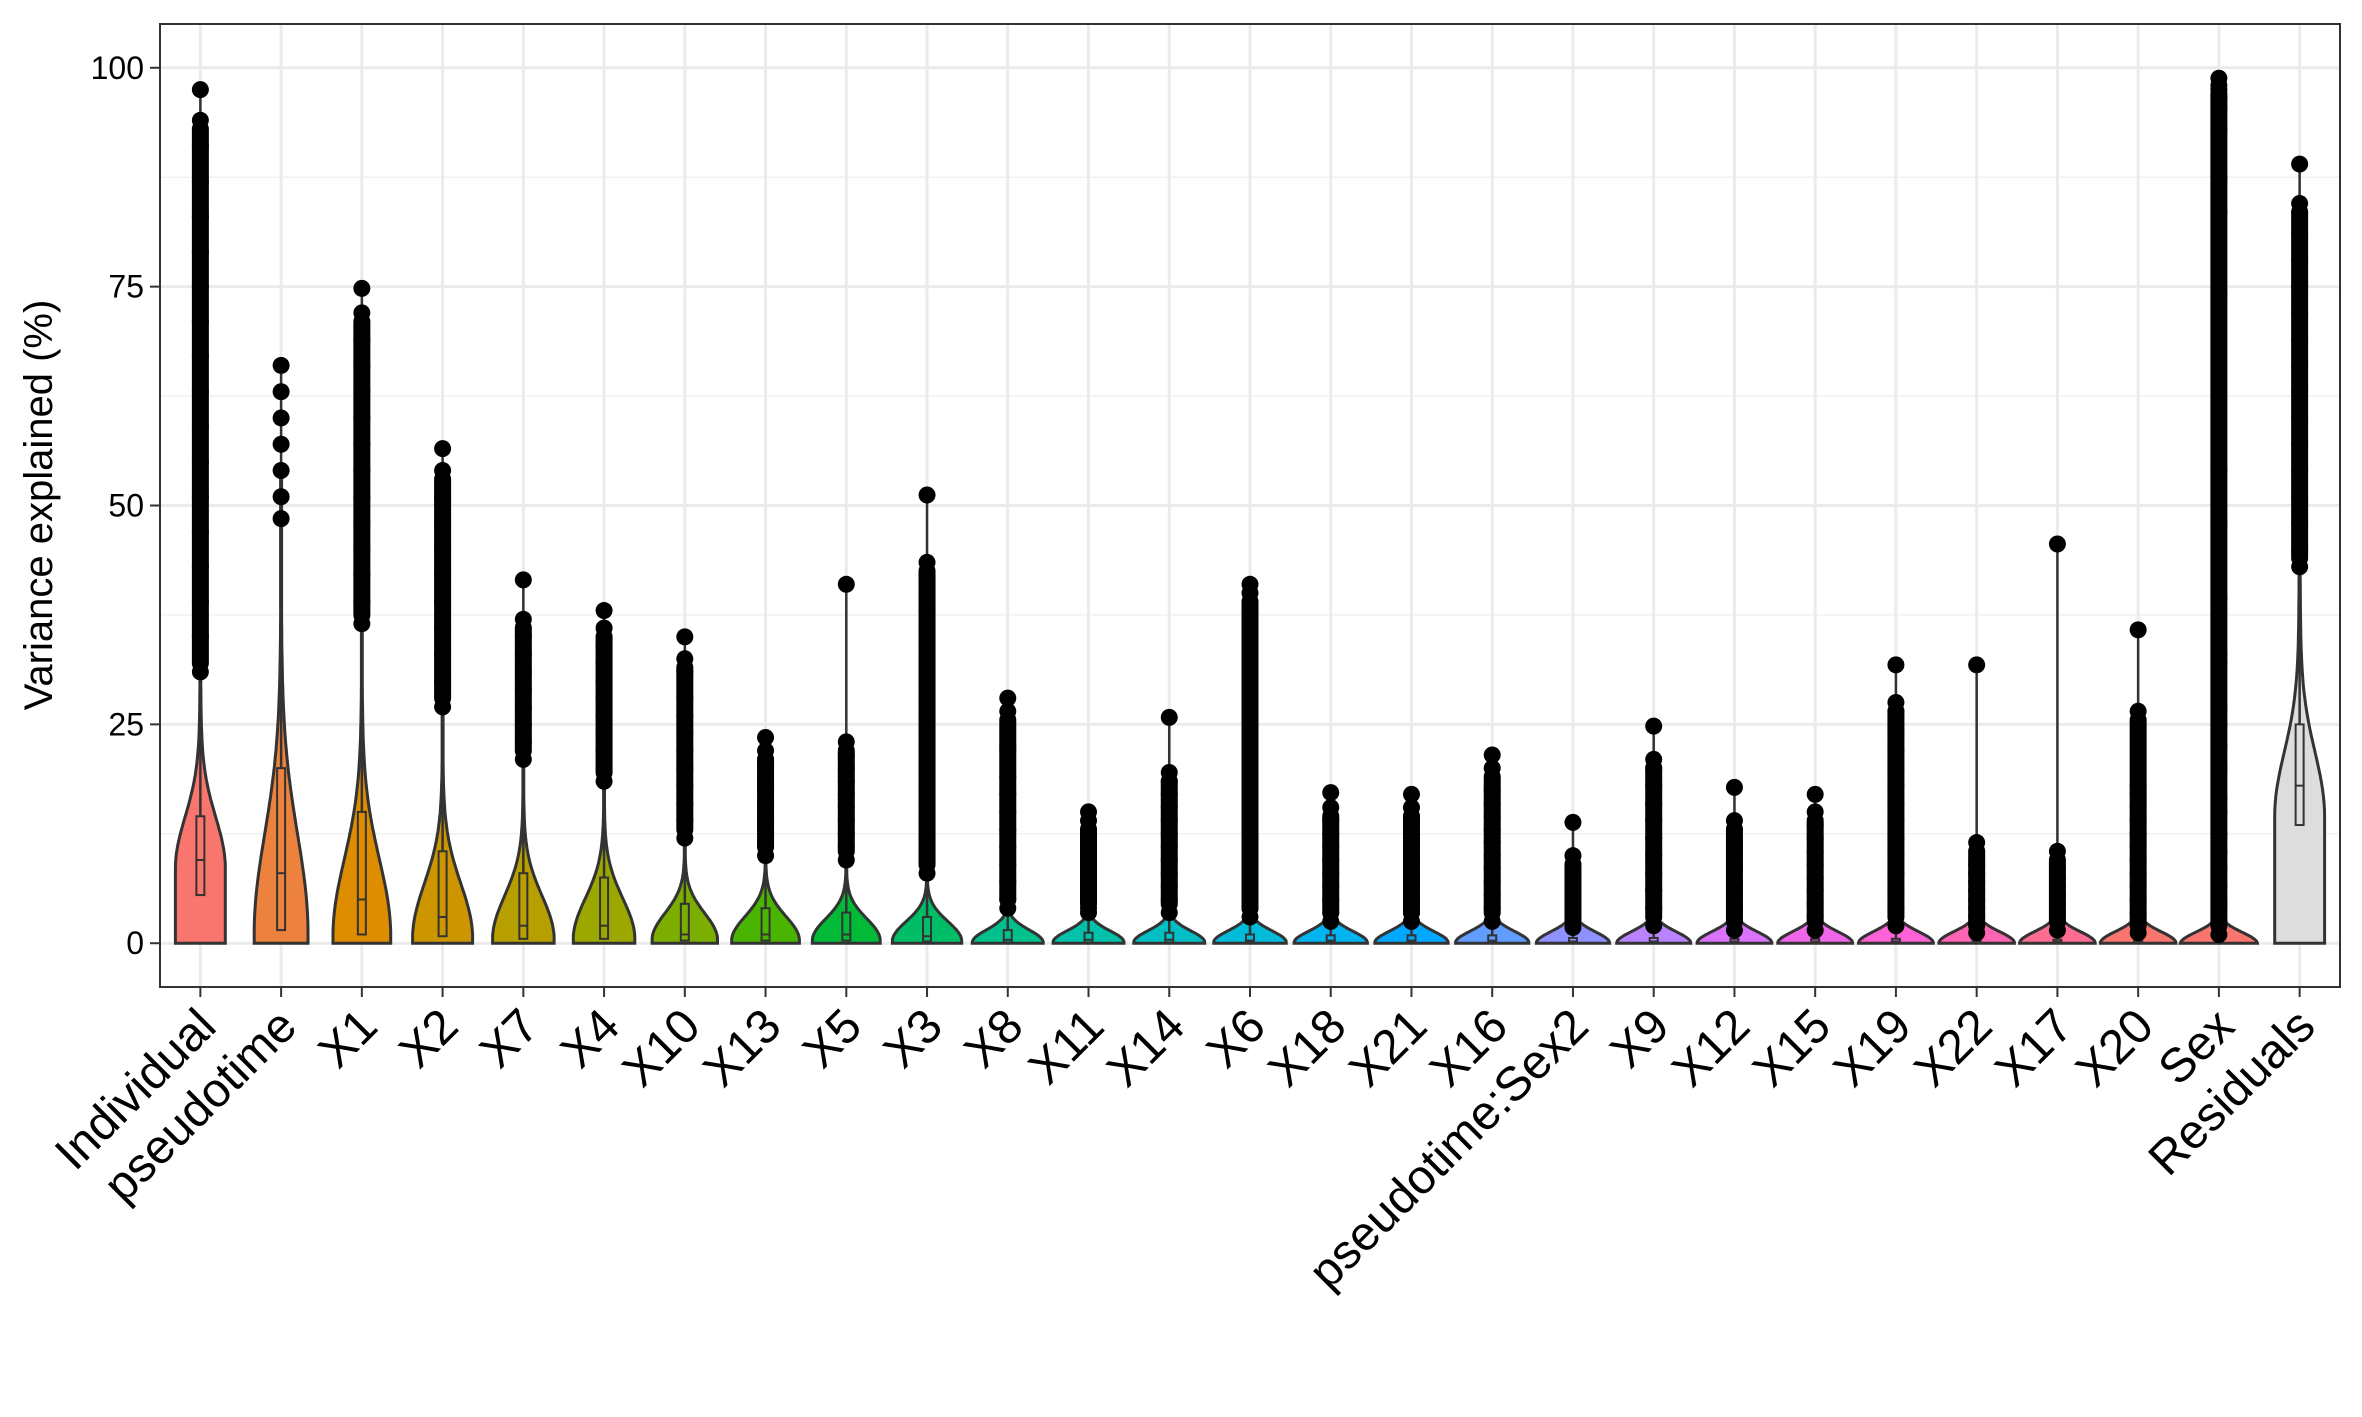 This screenshot has height=1417, width=2362. I want to click on y-tick-label: 75, so click(126, 287).